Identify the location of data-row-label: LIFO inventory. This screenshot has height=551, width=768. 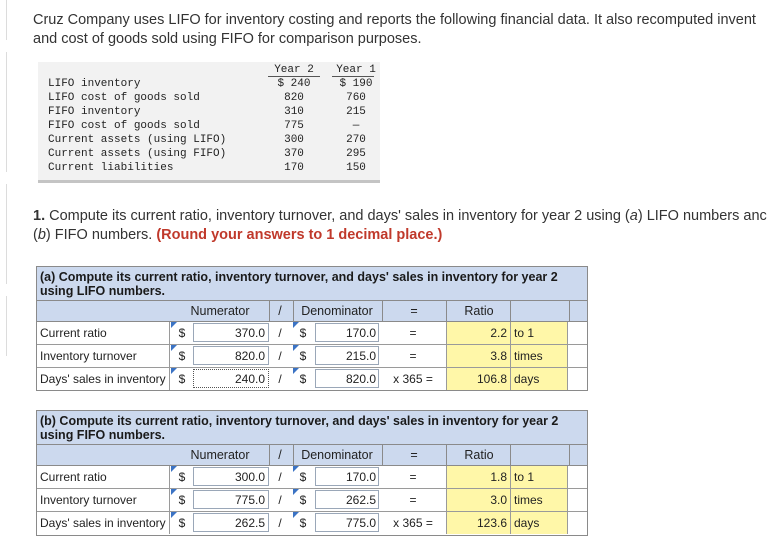
(94, 84).